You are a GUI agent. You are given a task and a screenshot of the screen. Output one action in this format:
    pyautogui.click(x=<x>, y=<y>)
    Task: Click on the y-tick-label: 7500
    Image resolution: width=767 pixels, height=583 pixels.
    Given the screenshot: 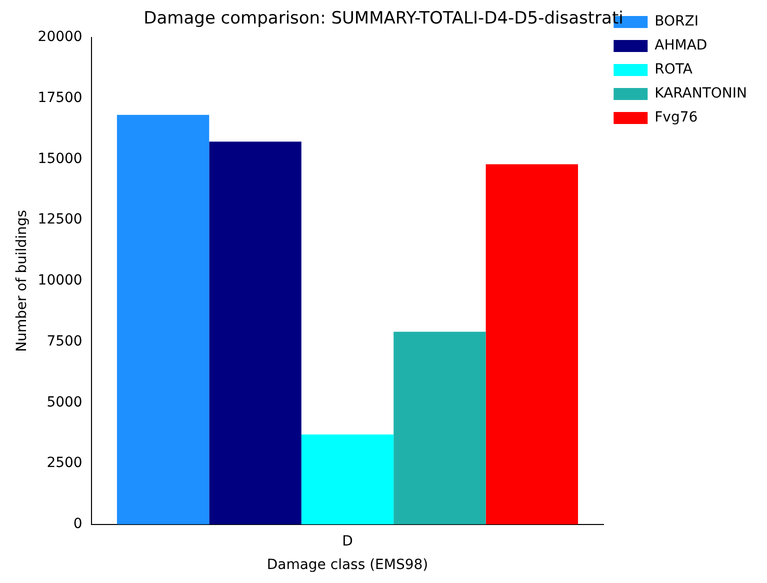 What is the action you would take?
    pyautogui.click(x=64, y=341)
    